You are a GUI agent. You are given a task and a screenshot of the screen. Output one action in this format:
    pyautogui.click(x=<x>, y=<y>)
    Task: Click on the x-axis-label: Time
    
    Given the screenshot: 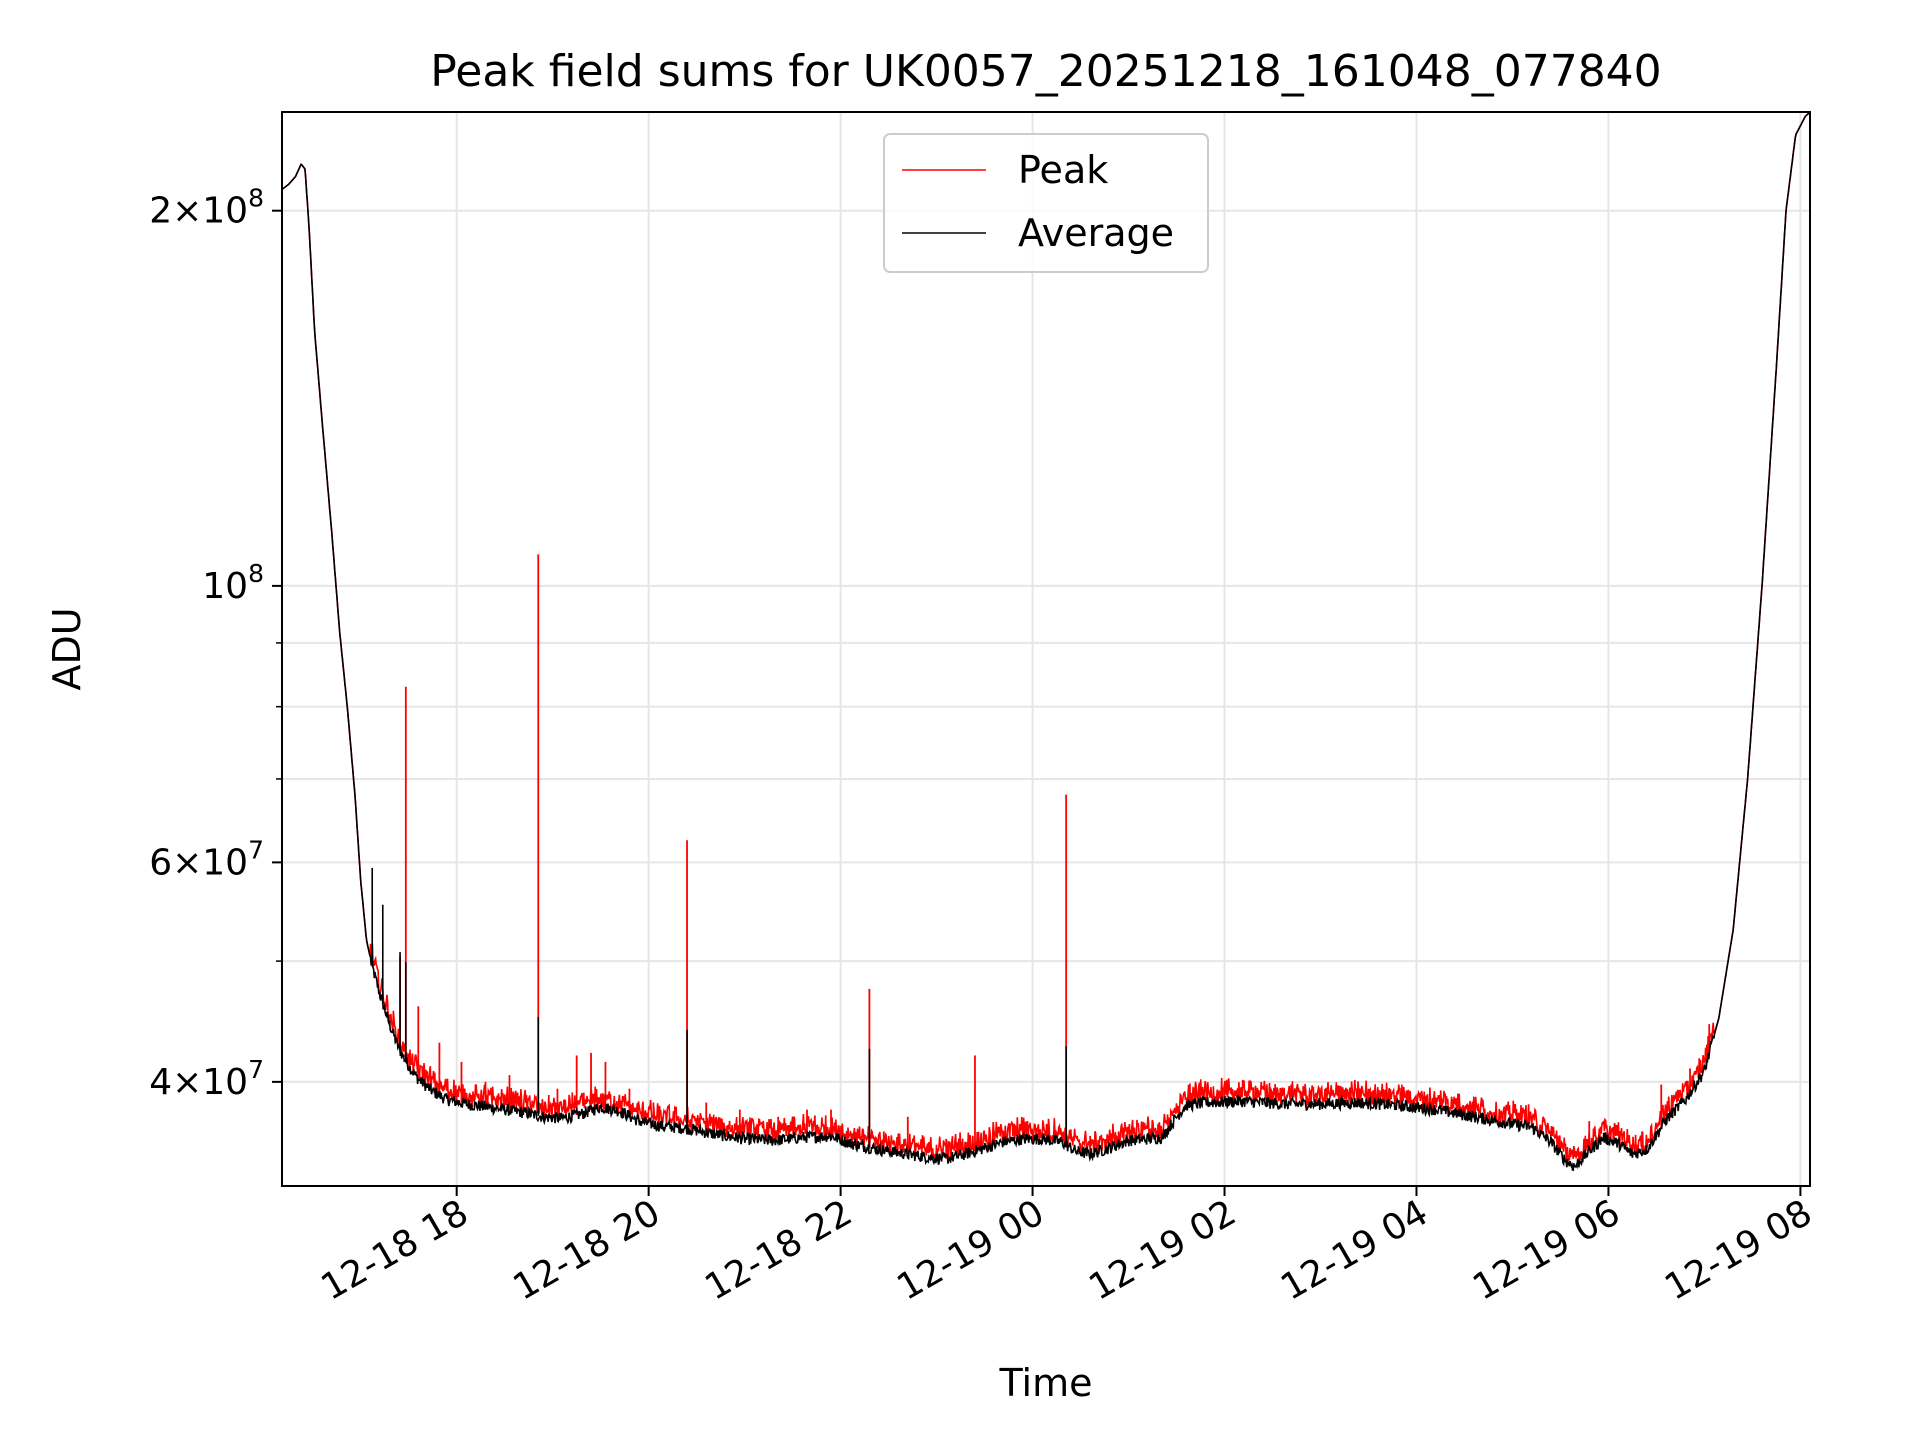 What is the action you would take?
    pyautogui.click(x=1046, y=1383)
    